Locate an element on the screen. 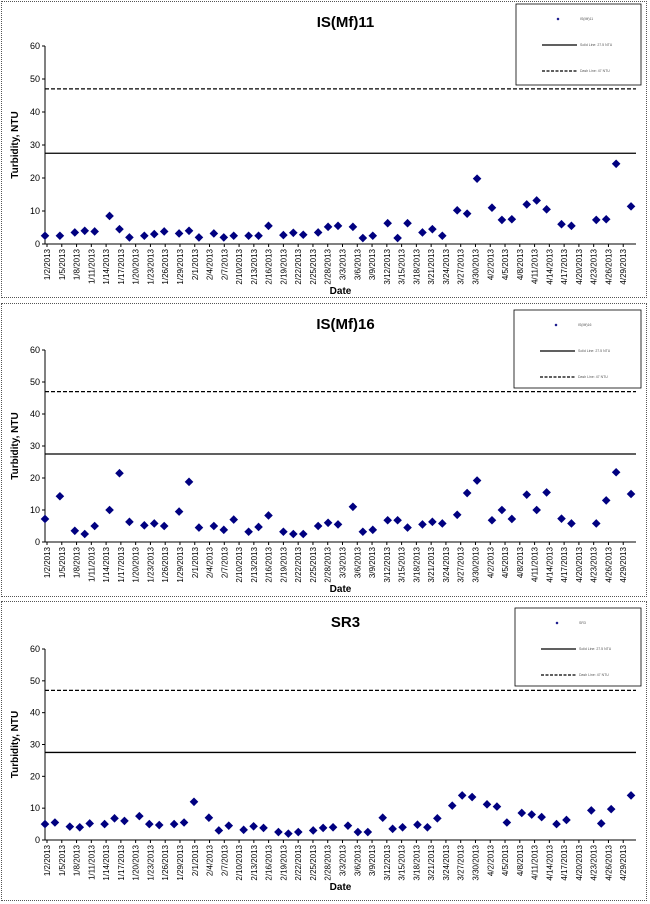 The width and height of the screenshot is (650, 904). x-tick-label: 3/21/2013 is located at coordinates (431, 564).